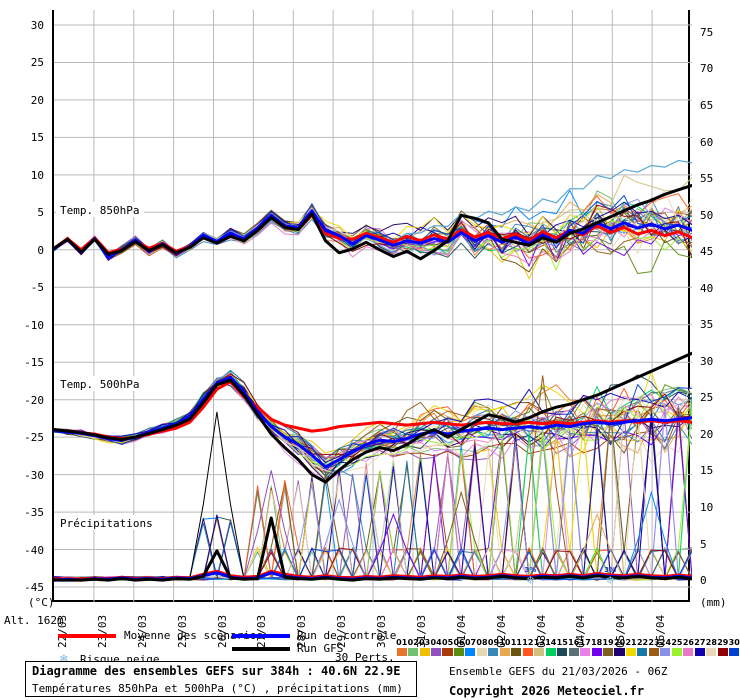  What do you see at coordinates (528, 642) in the screenshot?
I see `member-number: 12` at bounding box center [528, 642].